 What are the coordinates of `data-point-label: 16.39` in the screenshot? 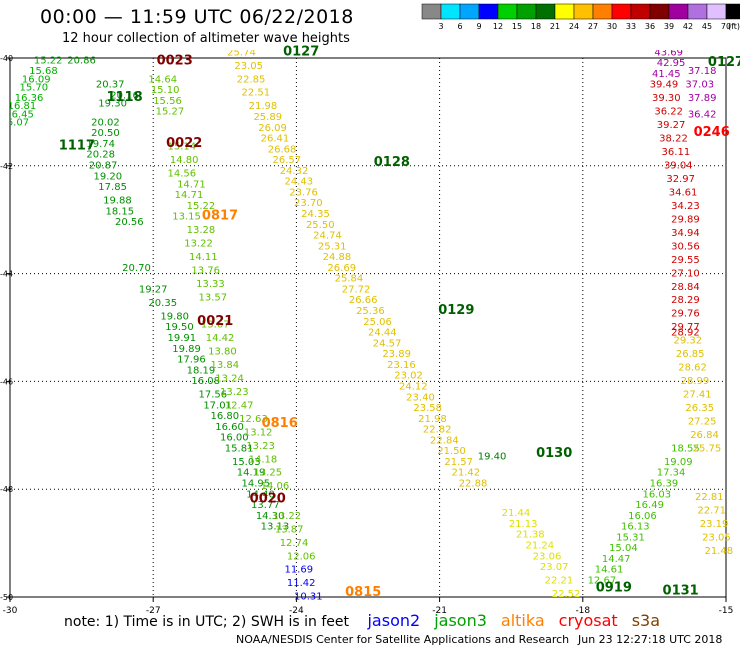 It's located at (664, 484).